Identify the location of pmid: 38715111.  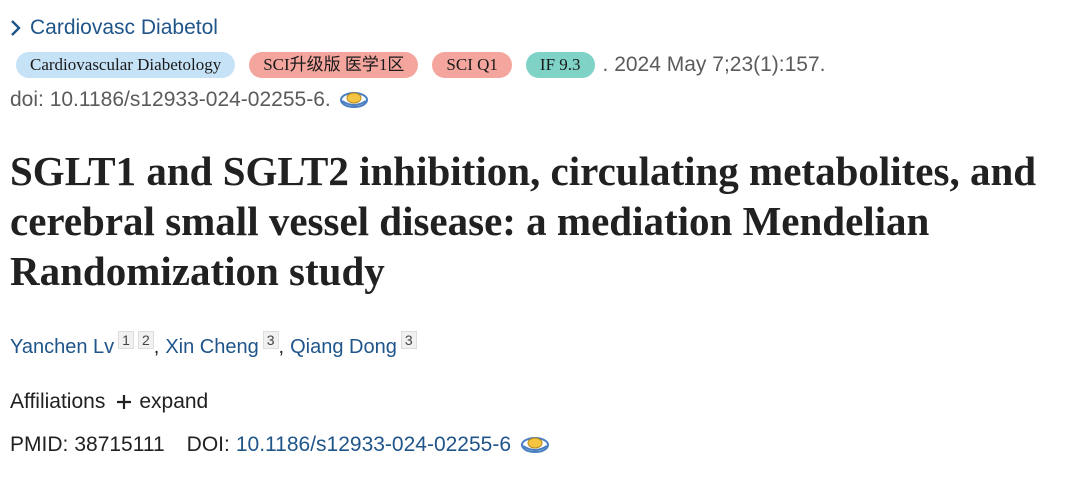
(119, 444).